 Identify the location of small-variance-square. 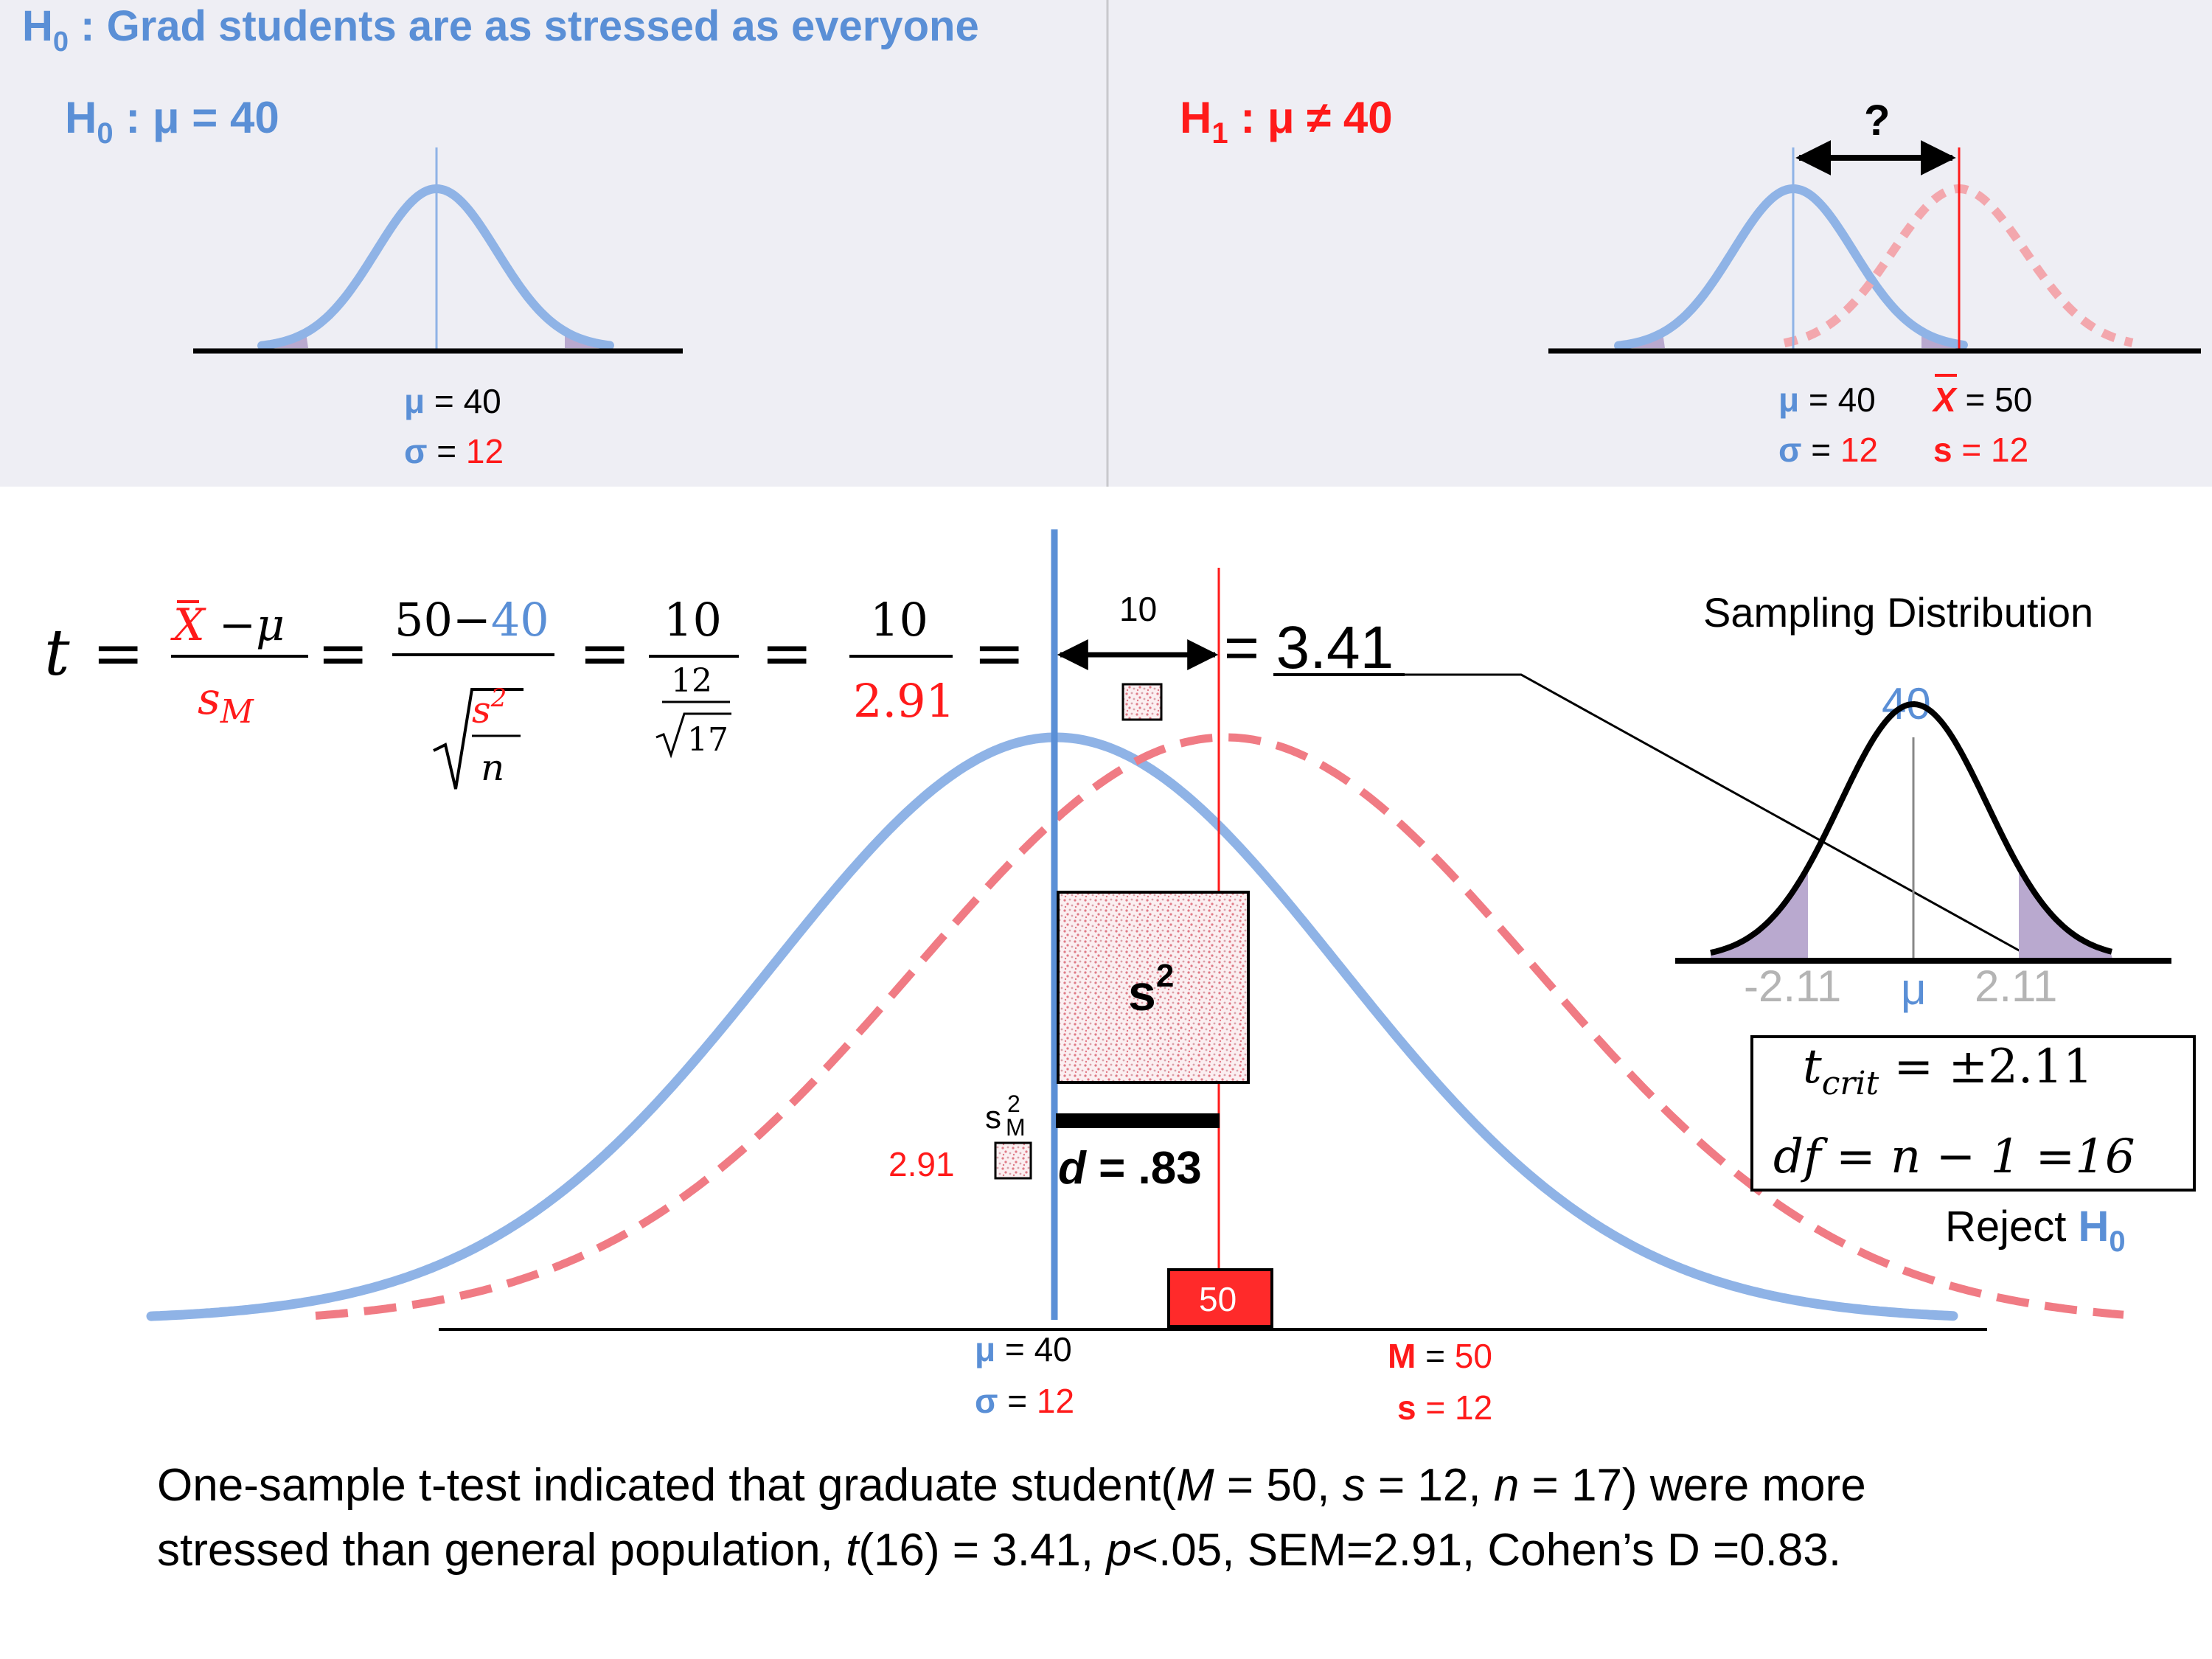
(1142, 702).